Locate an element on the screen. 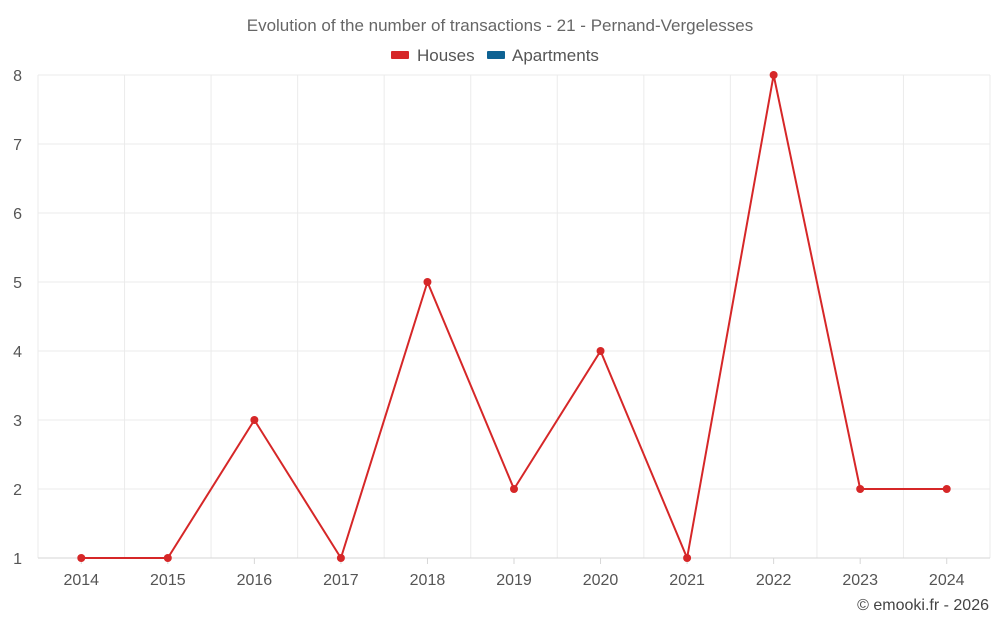 This screenshot has height=625, width=1000. x-tick-label: 2020 is located at coordinates (601, 580).